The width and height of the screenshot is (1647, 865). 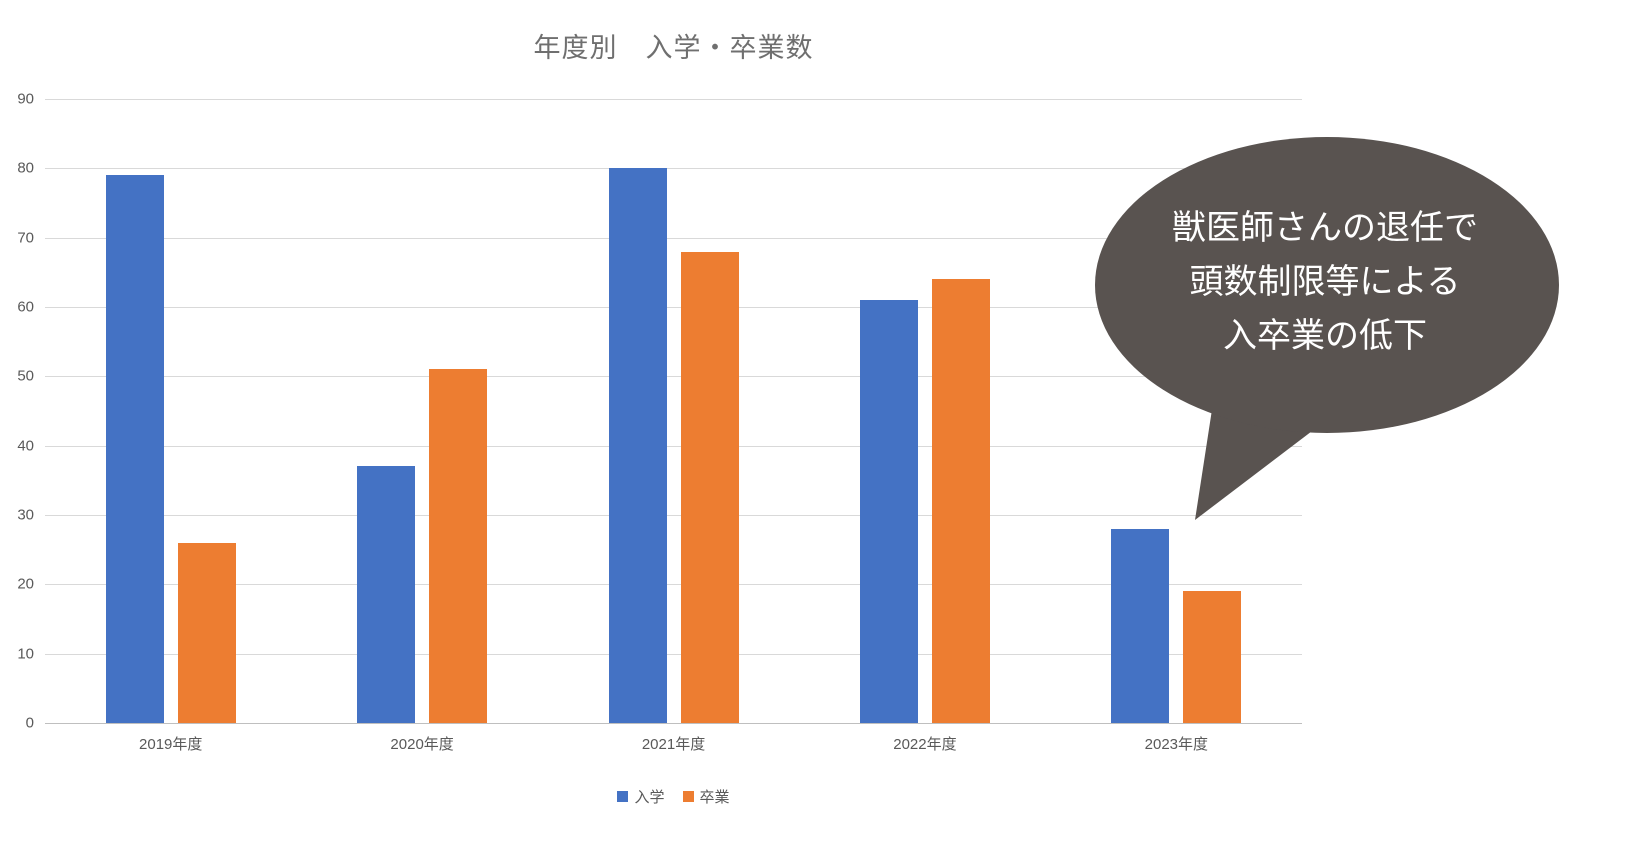 What do you see at coordinates (29, 723) in the screenshot?
I see `y-tick-label: 0` at bounding box center [29, 723].